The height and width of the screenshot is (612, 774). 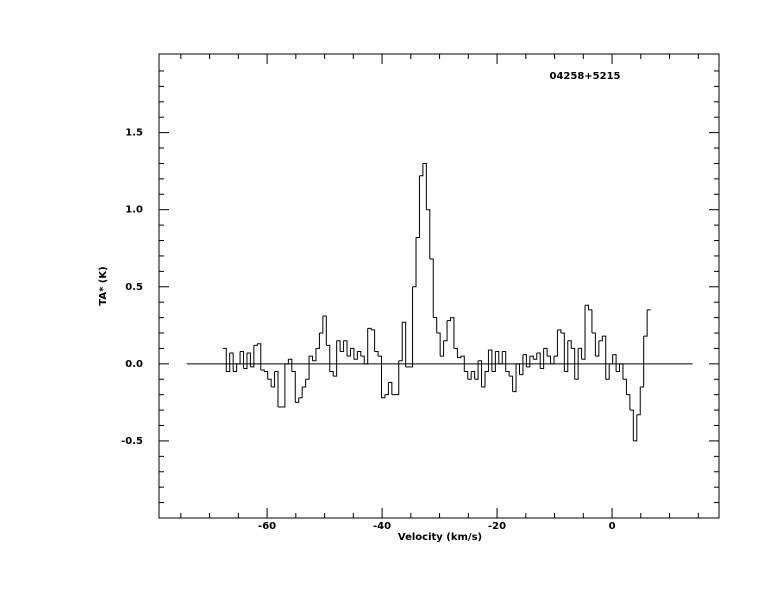 I want to click on y-tick-label: 1.0, so click(x=134, y=210).